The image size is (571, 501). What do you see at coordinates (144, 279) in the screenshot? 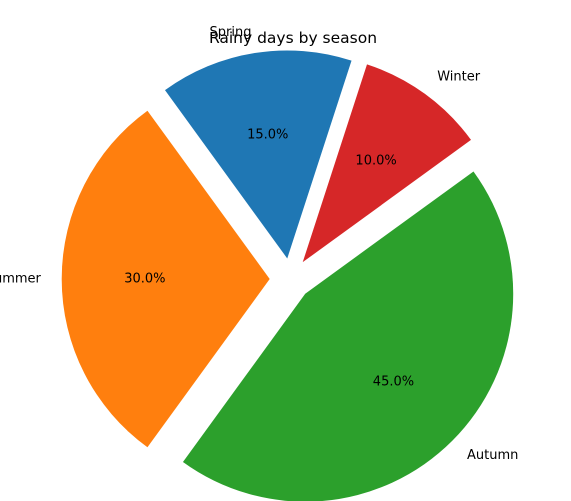
I see `slice-percent-summer: 30.0%` at bounding box center [144, 279].